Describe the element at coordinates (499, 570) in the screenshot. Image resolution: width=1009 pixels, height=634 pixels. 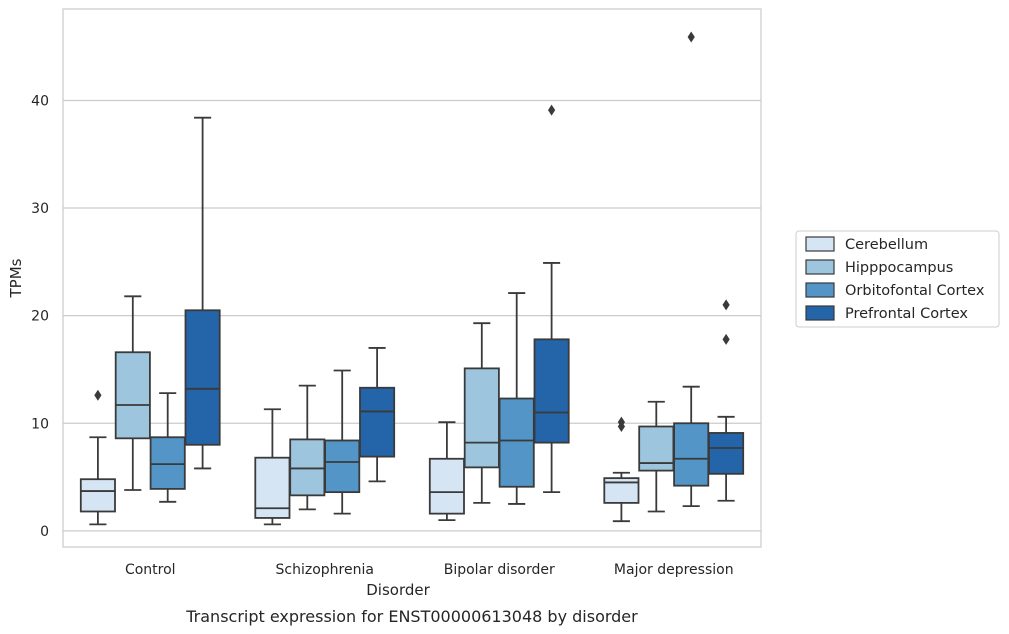
I see `x-tick-label: Bipolar disorder` at that location.